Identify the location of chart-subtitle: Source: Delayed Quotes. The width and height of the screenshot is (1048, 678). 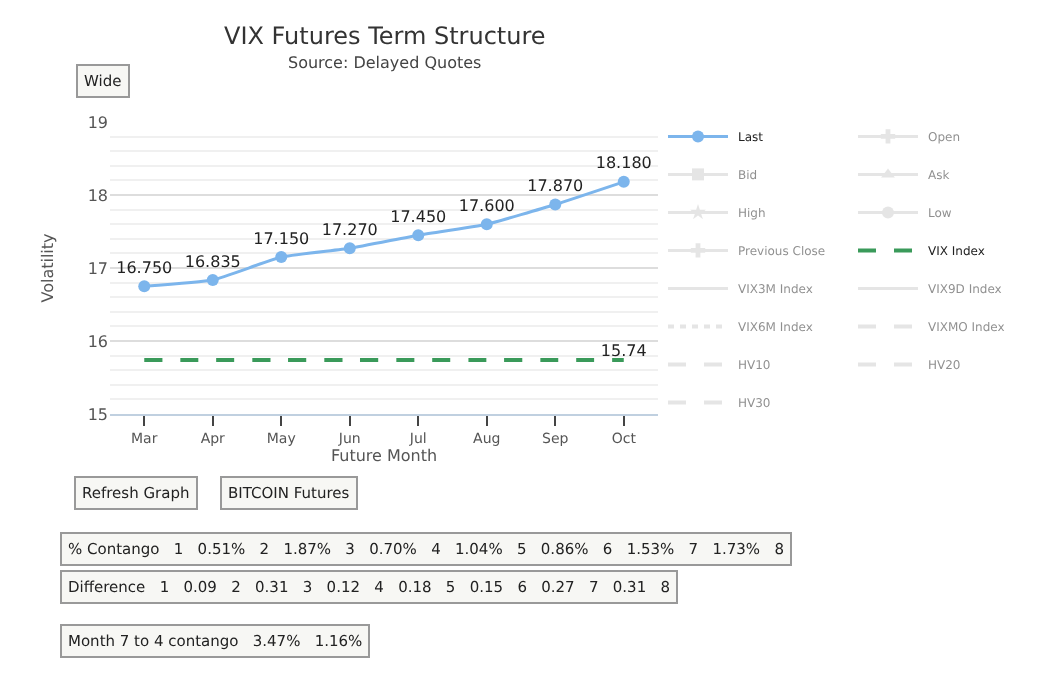
(385, 63).